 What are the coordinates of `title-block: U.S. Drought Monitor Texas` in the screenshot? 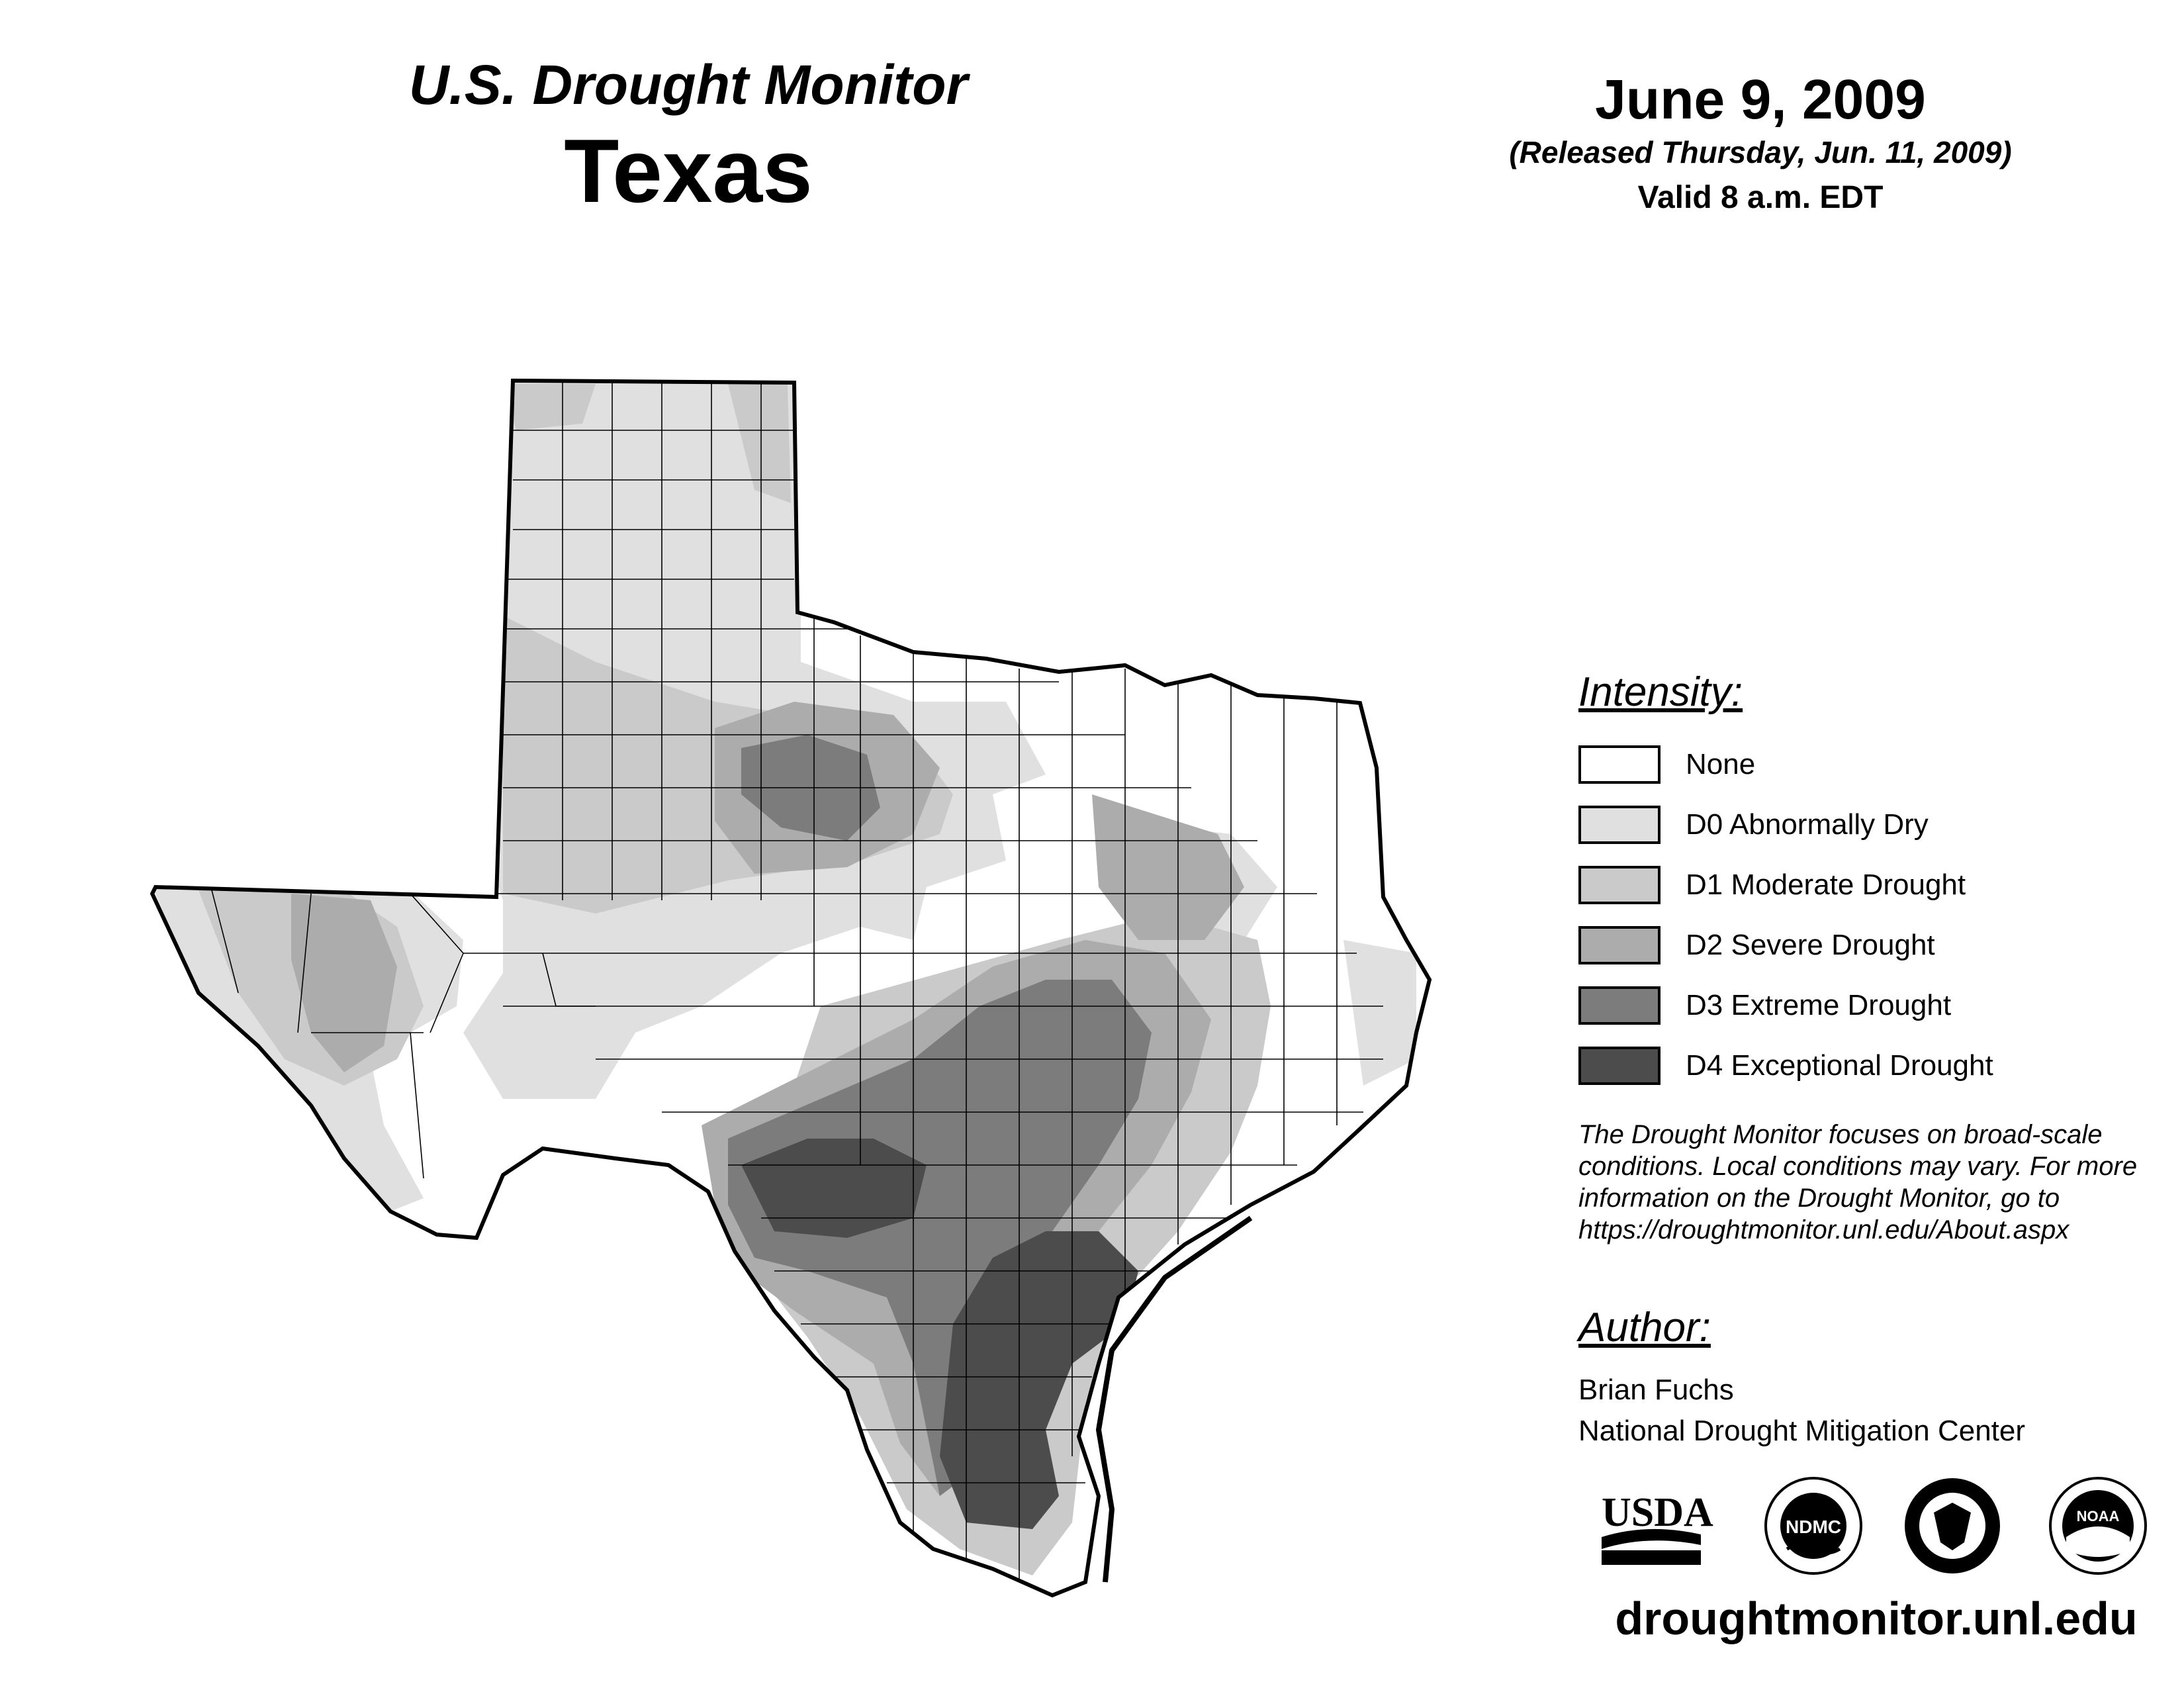 It's located at (688, 139).